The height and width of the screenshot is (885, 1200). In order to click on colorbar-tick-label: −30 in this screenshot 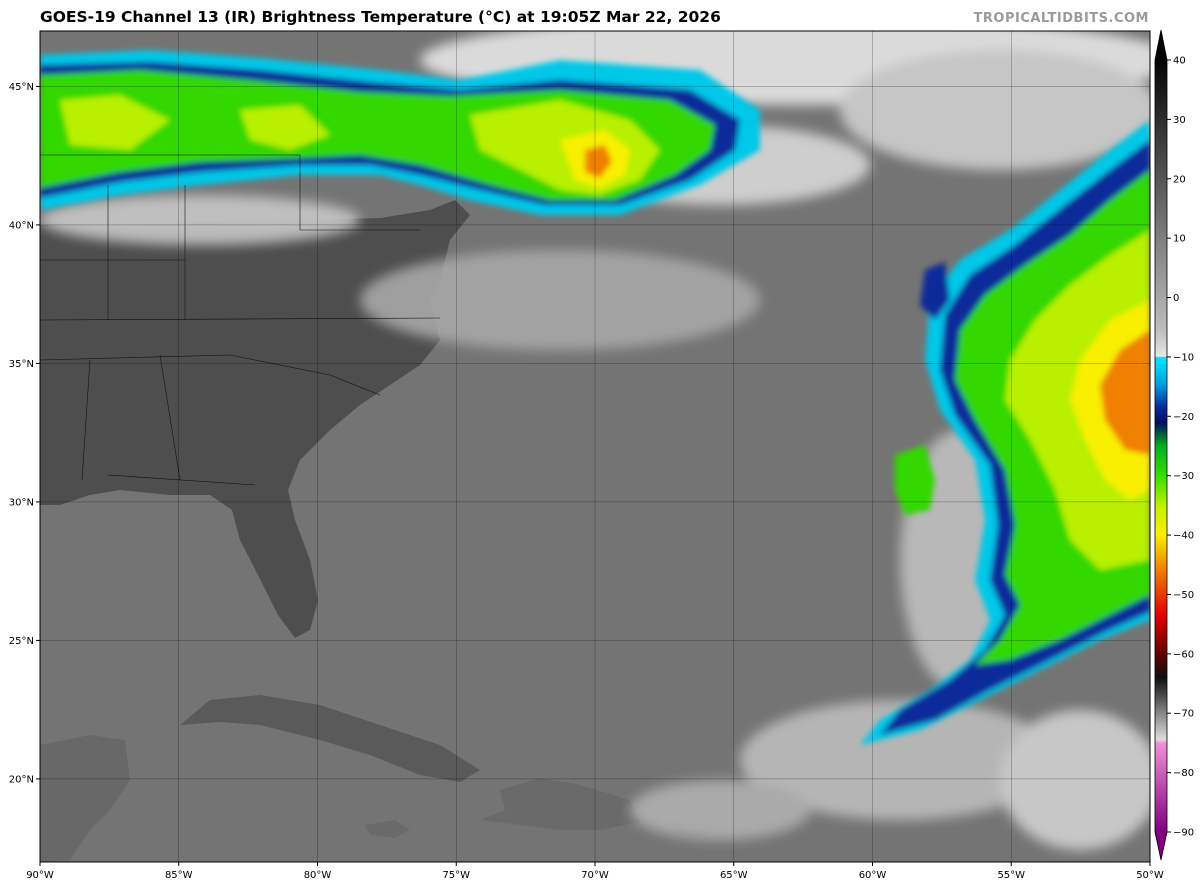, I will do `click(1183, 476)`.